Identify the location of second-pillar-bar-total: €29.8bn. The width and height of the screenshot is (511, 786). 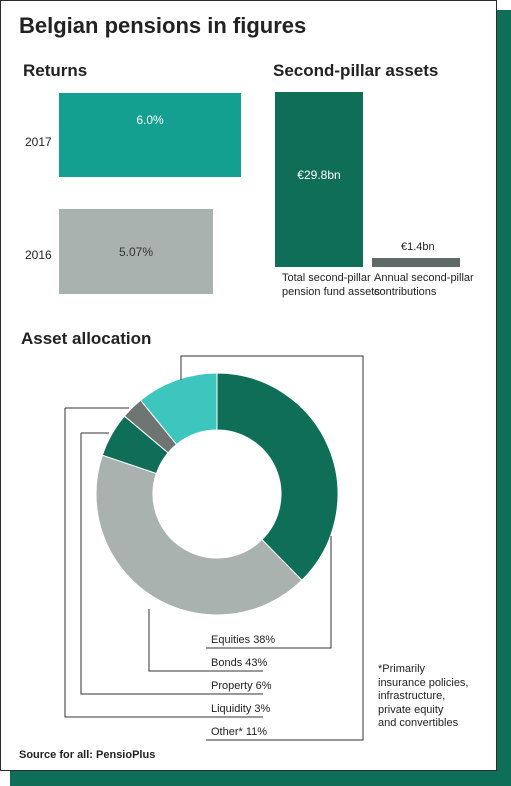
(319, 179).